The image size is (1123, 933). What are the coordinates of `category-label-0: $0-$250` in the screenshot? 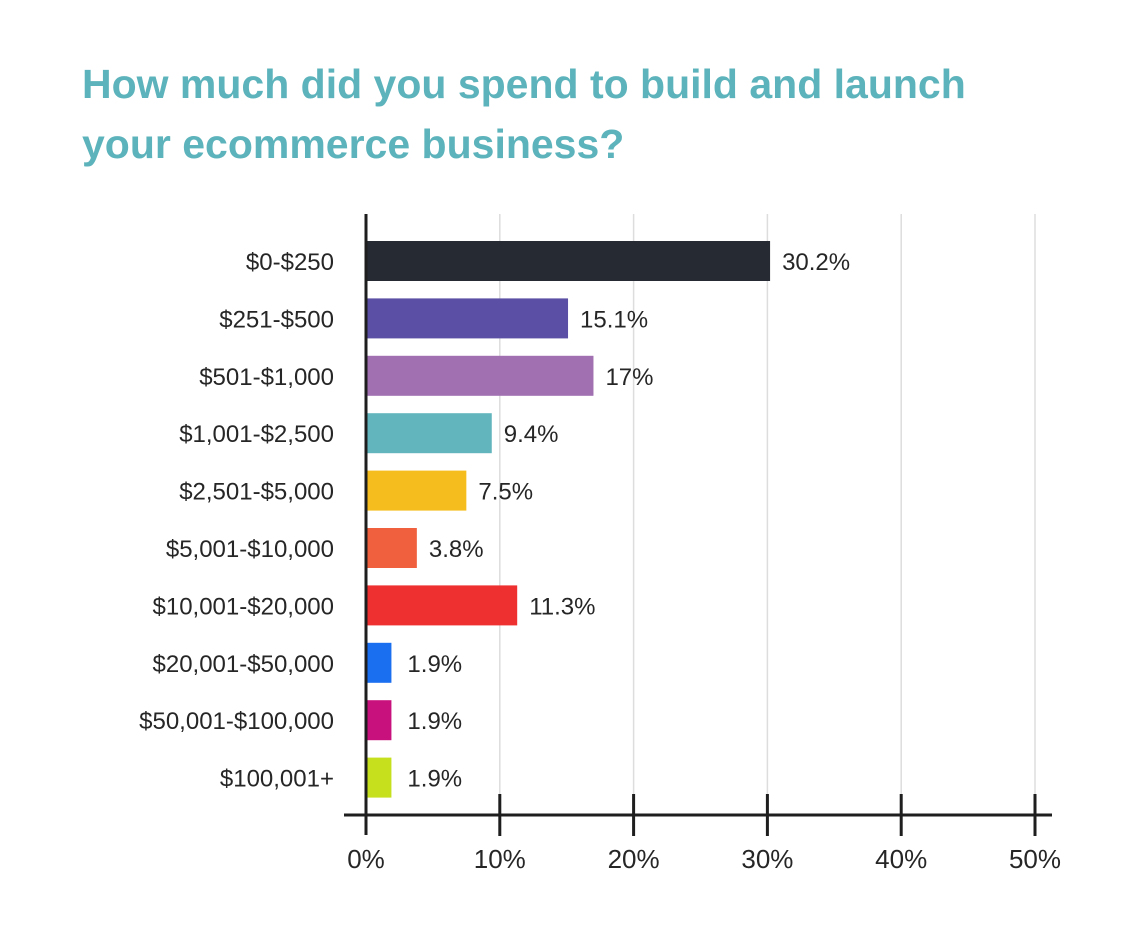 It's located at (290, 262).